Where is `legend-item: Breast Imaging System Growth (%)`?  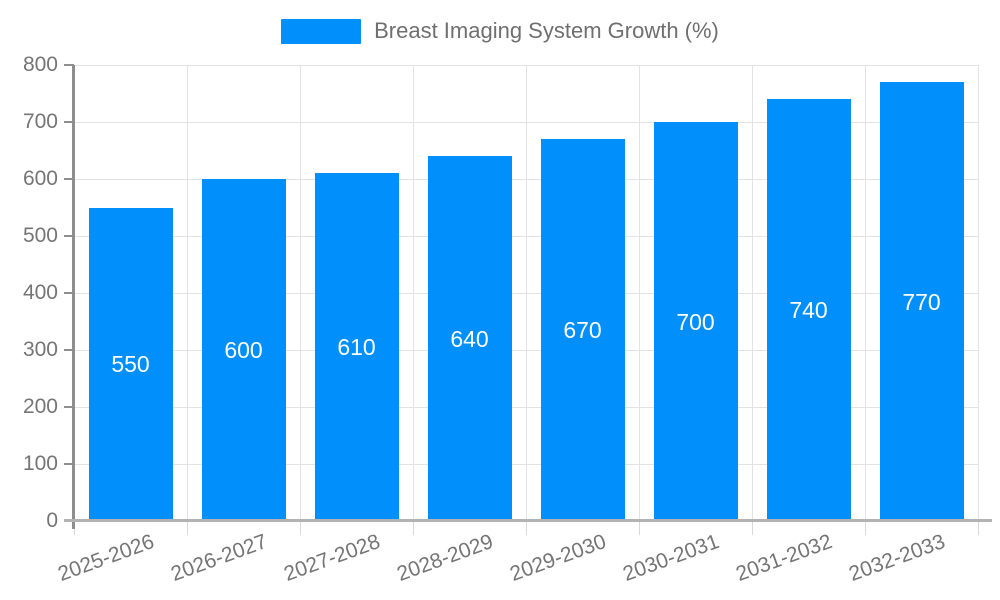 legend-item: Breast Imaging System Growth (%) is located at coordinates (500, 31).